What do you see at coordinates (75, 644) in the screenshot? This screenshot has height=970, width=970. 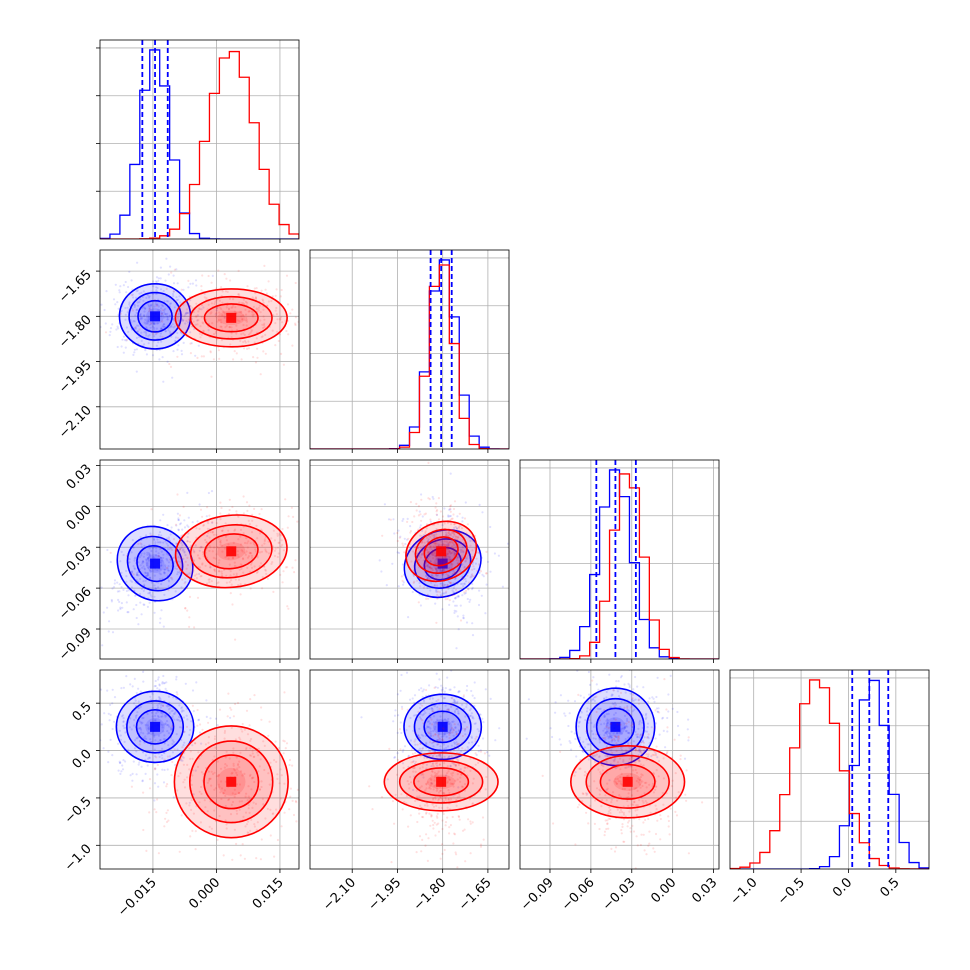 I see `y-tick-label: −0.09` at bounding box center [75, 644].